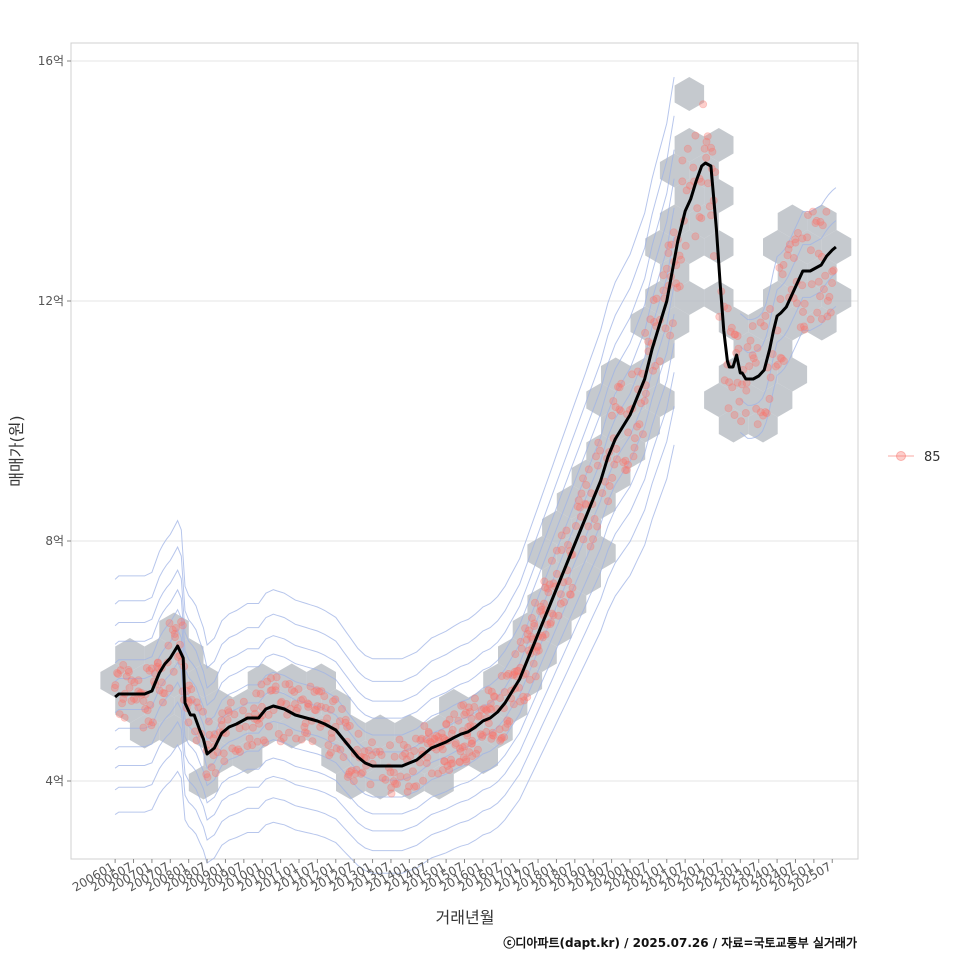 This screenshot has width=960, height=960. What do you see at coordinates (932, 457) in the screenshot?
I see `legend-label-85: 85` at bounding box center [932, 457].